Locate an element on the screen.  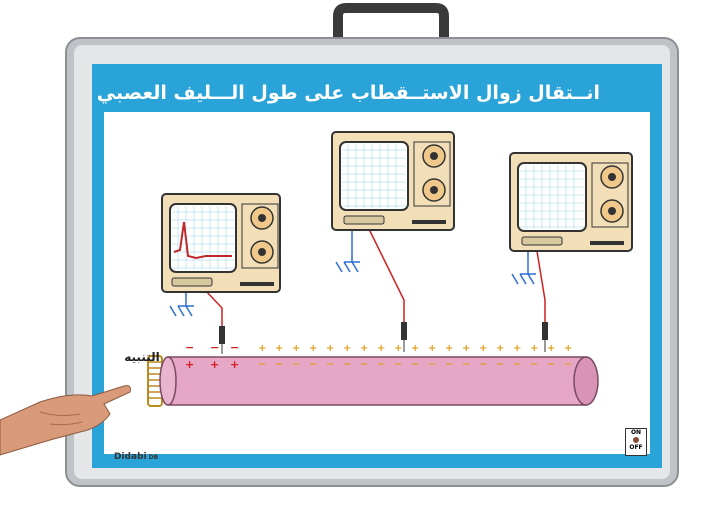
charge-row: +−+−+−+−+−+−+−+−+−+−+−+−+−+−+−+−+−+−+− is located at coordinates (415, 356).